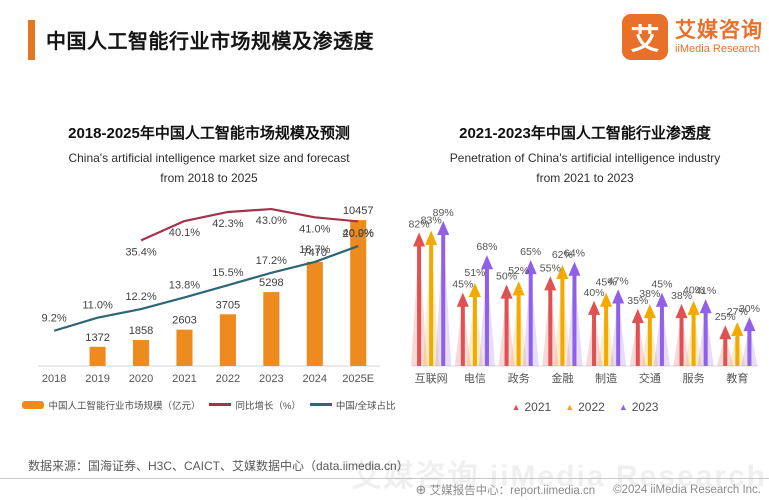 The image size is (769, 500). What do you see at coordinates (249, 224) in the screenshot?
I see `yoy-growth-line` at bounding box center [249, 224].